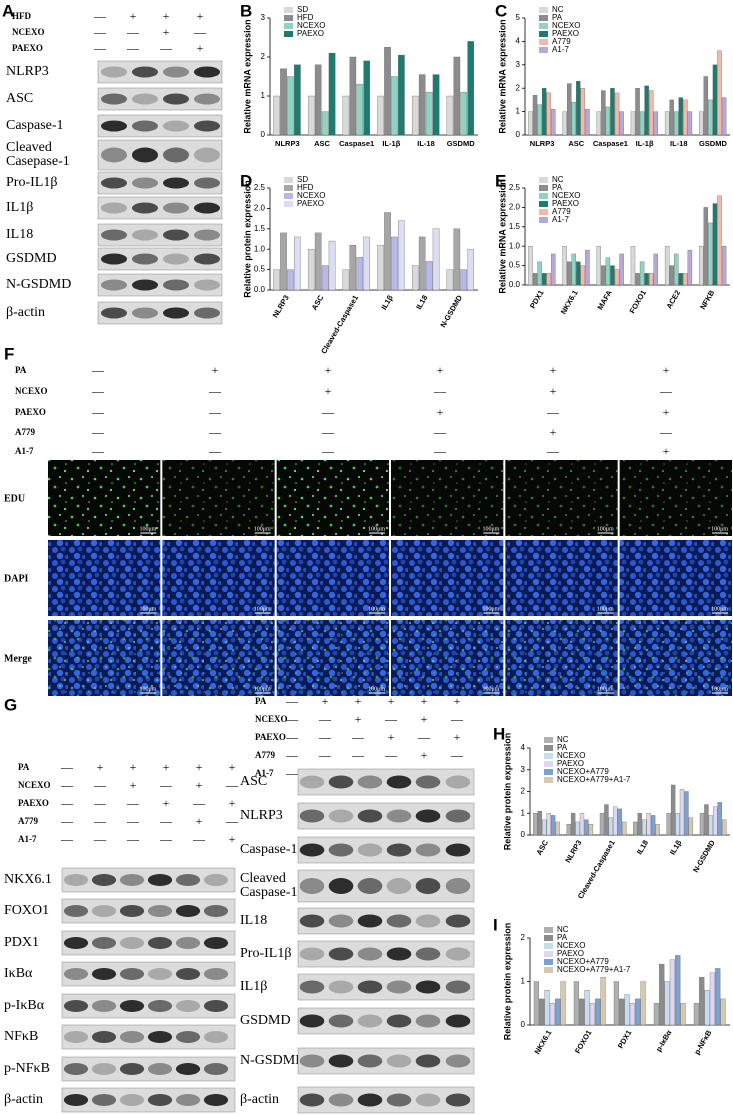  Describe the element at coordinates (594, 969) in the screenshot. I see `legend-label: NCEXO+A779+A1-7` at that location.